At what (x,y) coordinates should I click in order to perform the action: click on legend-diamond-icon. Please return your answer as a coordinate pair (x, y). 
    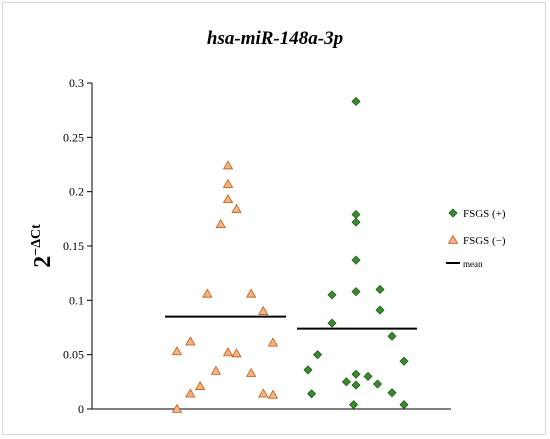
    Looking at the image, I should click on (453, 213).